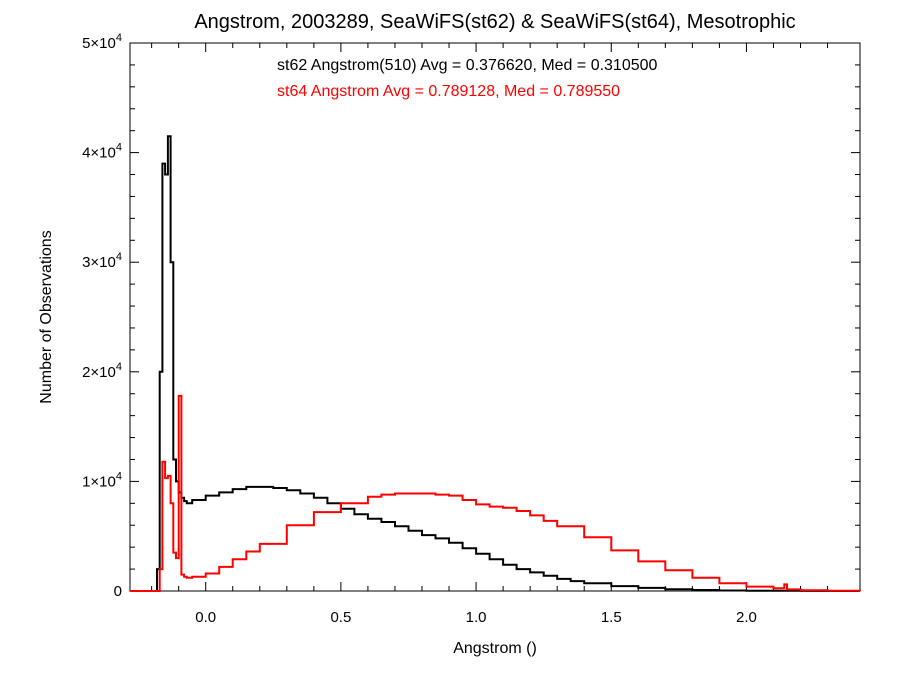 The height and width of the screenshot is (675, 900). What do you see at coordinates (102, 152) in the screenshot?
I see `y-tick-label: 4×10⁴` at bounding box center [102, 152].